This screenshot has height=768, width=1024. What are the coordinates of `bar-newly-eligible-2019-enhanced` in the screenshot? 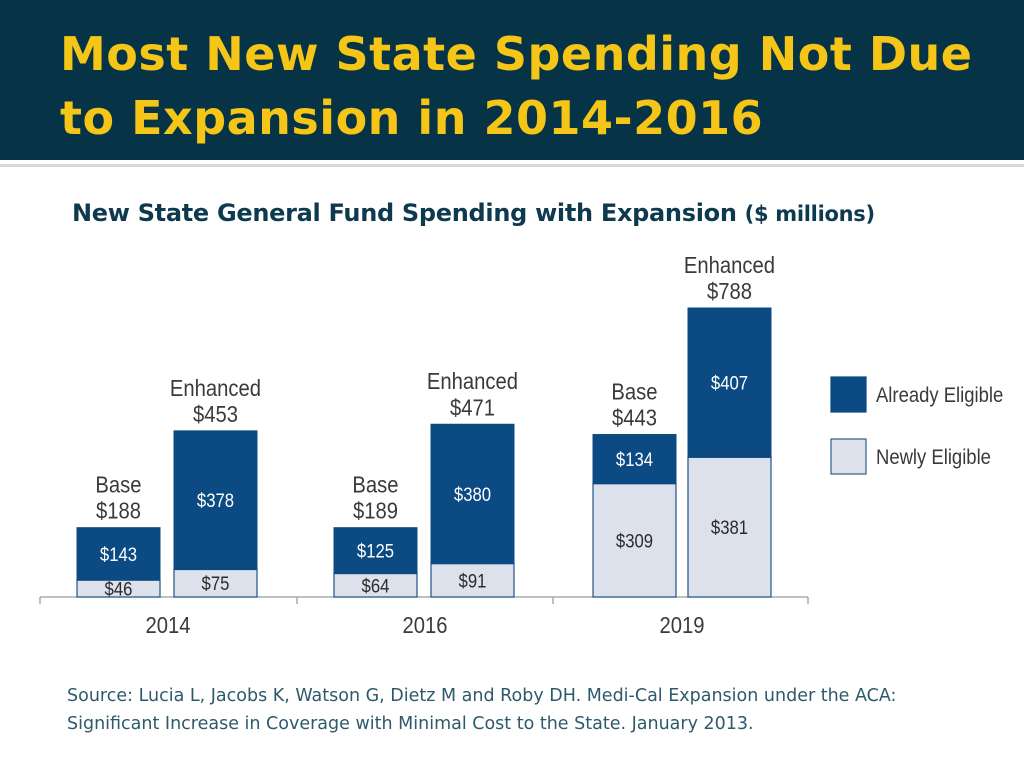 It's located at (729, 527).